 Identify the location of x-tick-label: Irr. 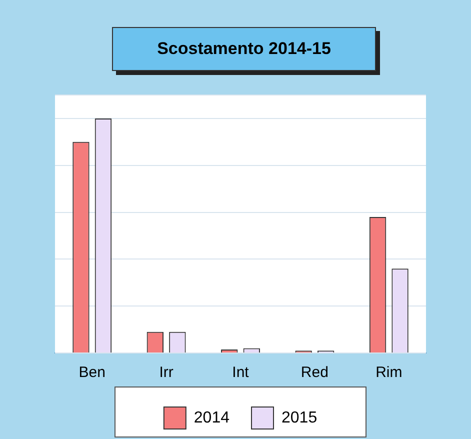
(166, 373).